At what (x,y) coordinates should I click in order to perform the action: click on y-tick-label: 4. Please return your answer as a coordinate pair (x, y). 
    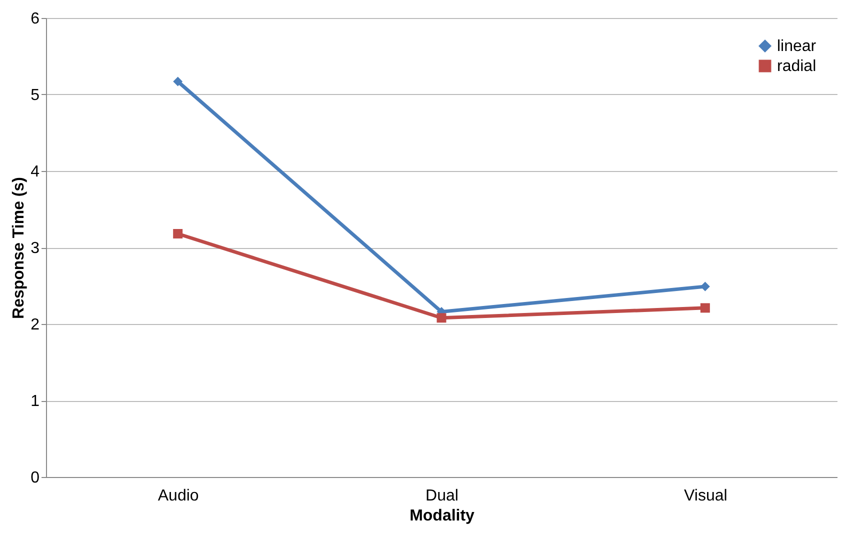
    Looking at the image, I should click on (35, 172).